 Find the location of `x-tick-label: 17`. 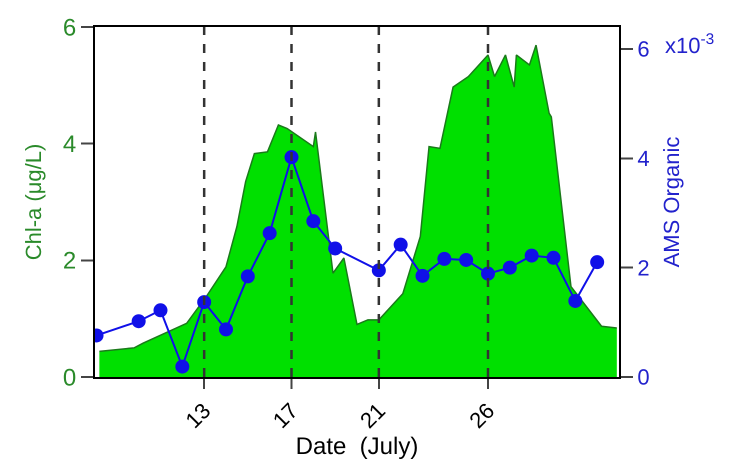

x-tick-label: 17 is located at coordinates (285, 416).